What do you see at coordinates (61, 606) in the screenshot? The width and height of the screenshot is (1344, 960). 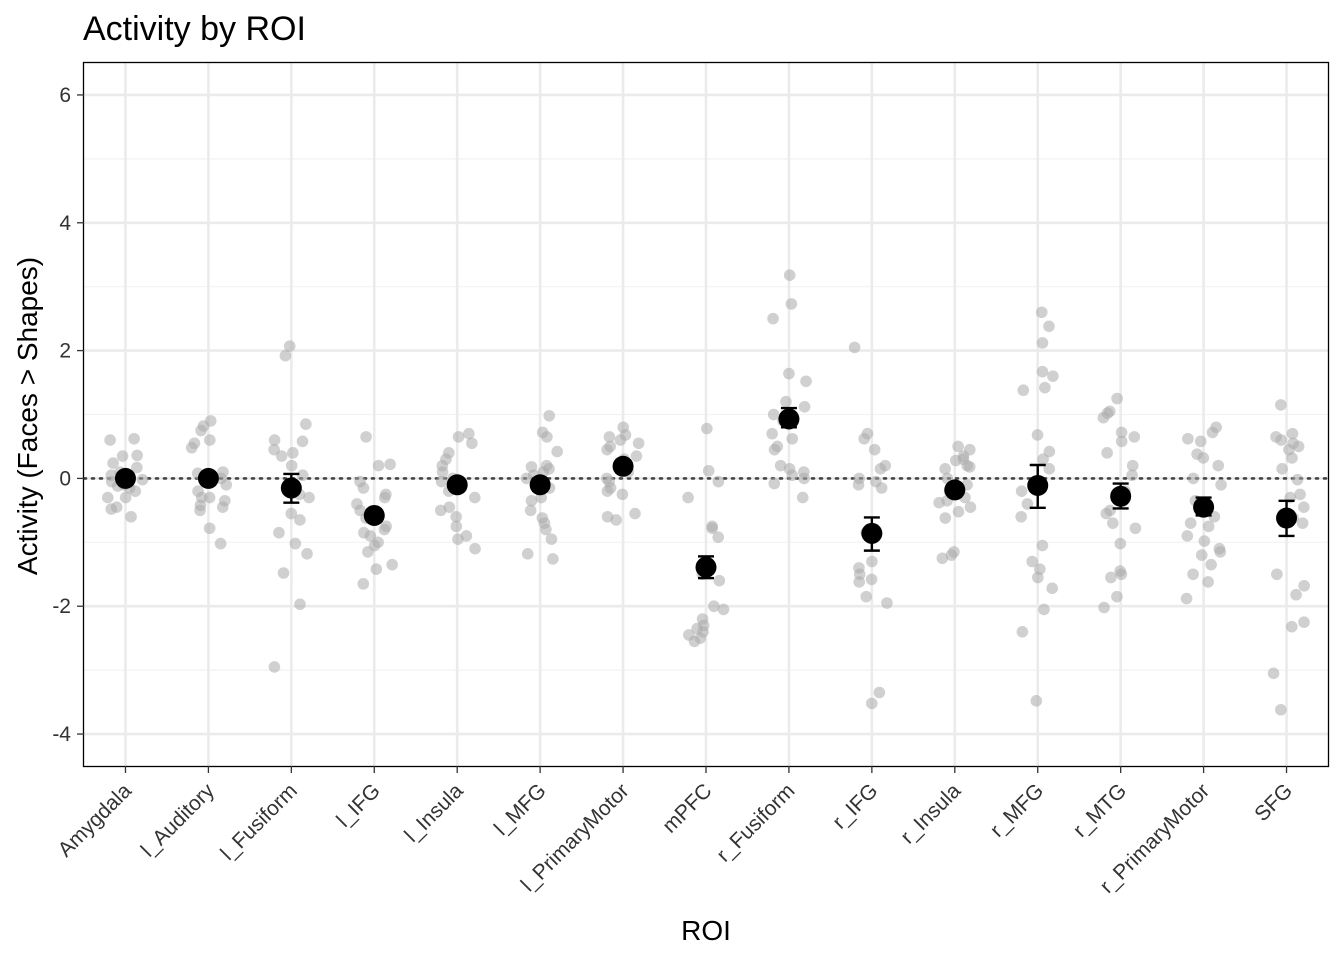 I see `y-tick-label: -2` at bounding box center [61, 606].